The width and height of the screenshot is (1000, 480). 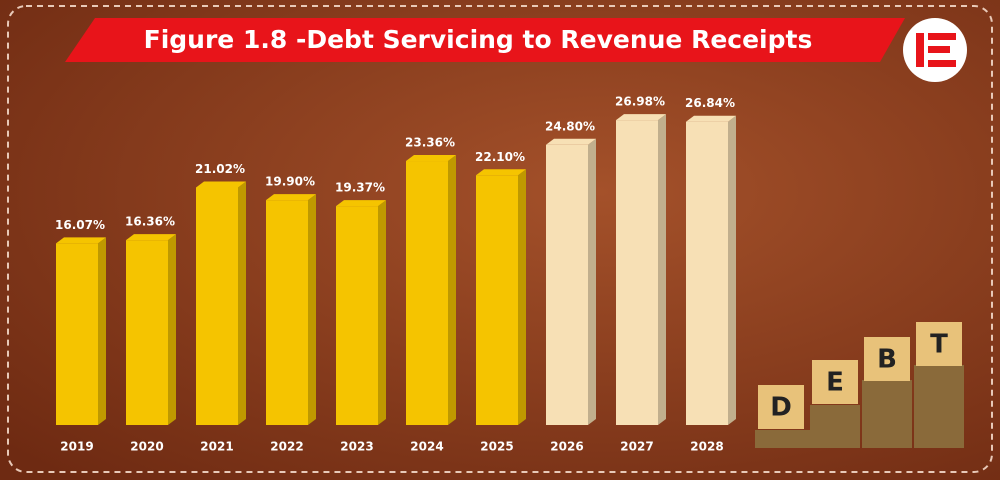 I want to click on x-tick-label: 2028, so click(x=706, y=447).